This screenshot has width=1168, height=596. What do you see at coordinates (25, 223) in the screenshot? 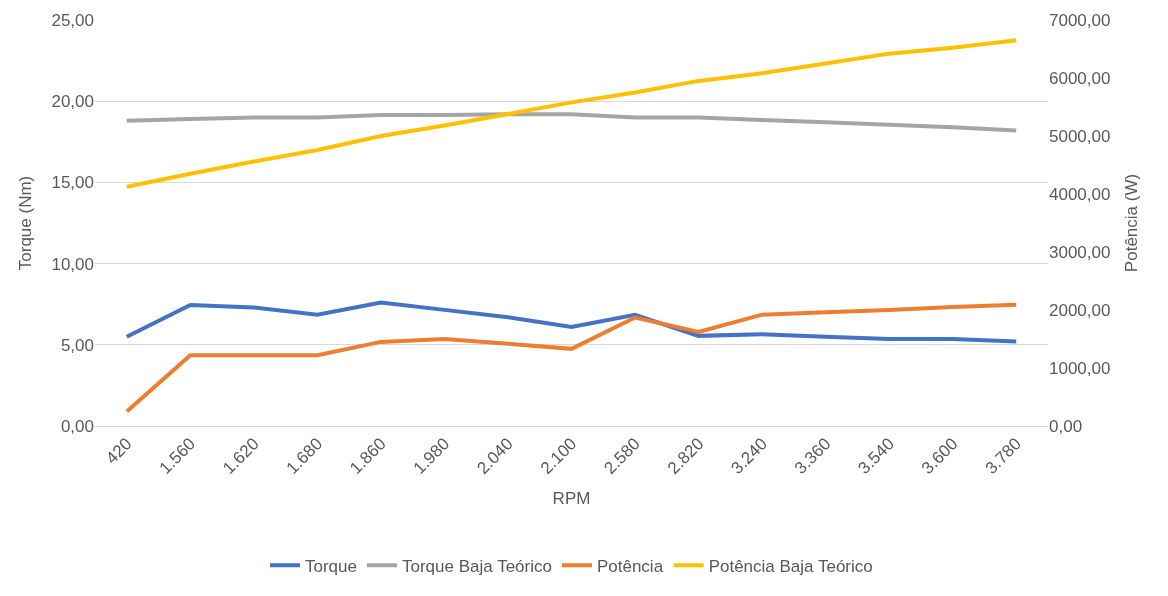
I see `y-axis-title: Torque (Nm)` at bounding box center [25, 223].